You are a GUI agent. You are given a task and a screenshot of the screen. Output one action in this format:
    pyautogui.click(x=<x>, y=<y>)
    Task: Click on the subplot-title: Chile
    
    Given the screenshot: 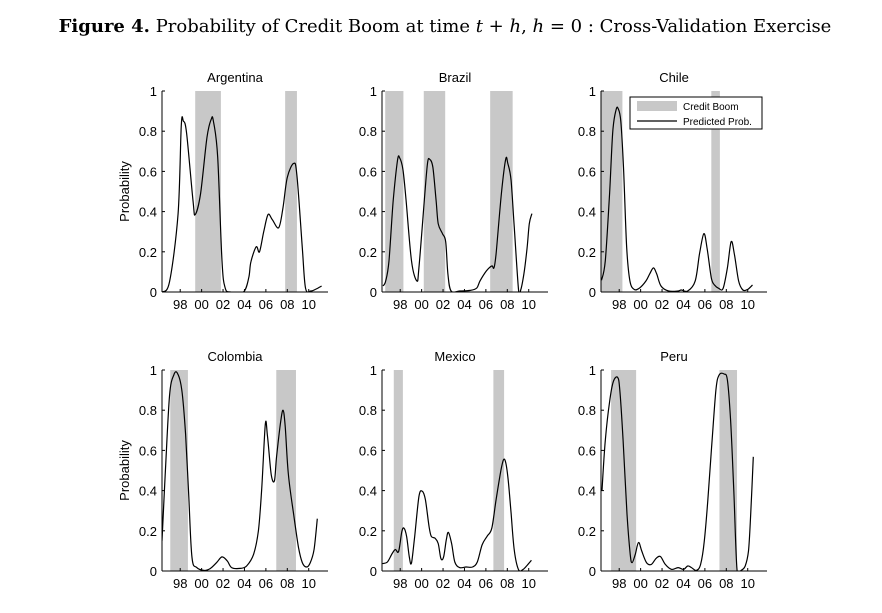 What is the action you would take?
    pyautogui.click(x=674, y=77)
    